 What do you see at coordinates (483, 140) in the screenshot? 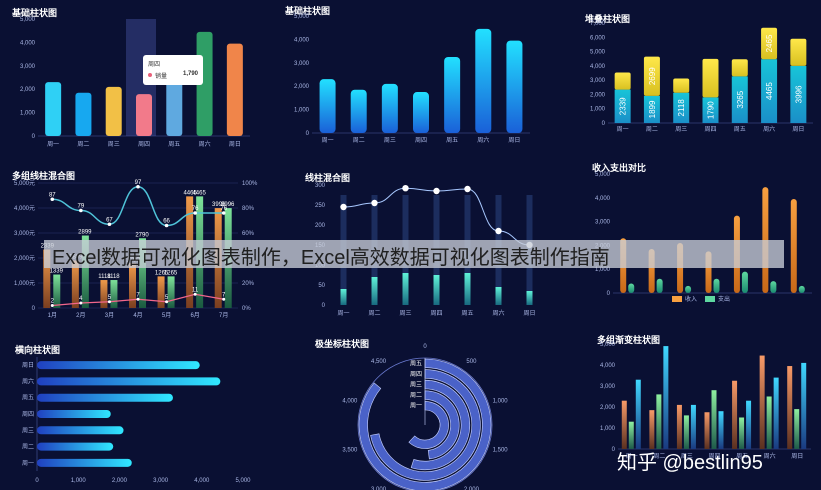
I see `x-tick-label: 周六` at bounding box center [483, 140].